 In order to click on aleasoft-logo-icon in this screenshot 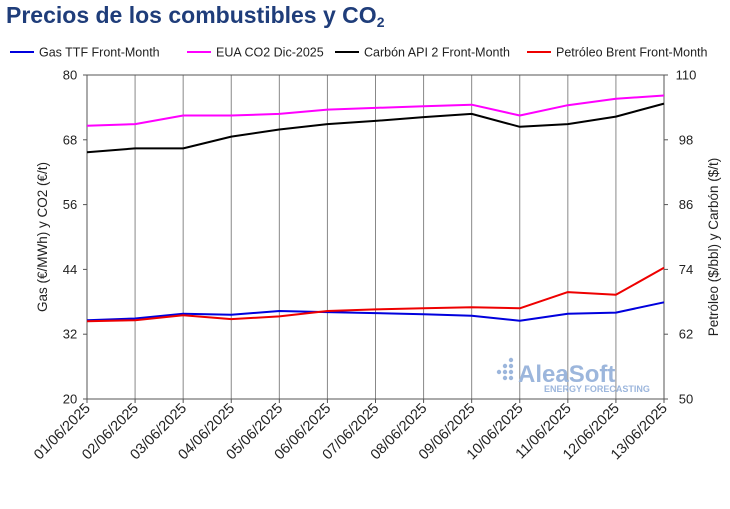, I will do `click(505, 369)`.